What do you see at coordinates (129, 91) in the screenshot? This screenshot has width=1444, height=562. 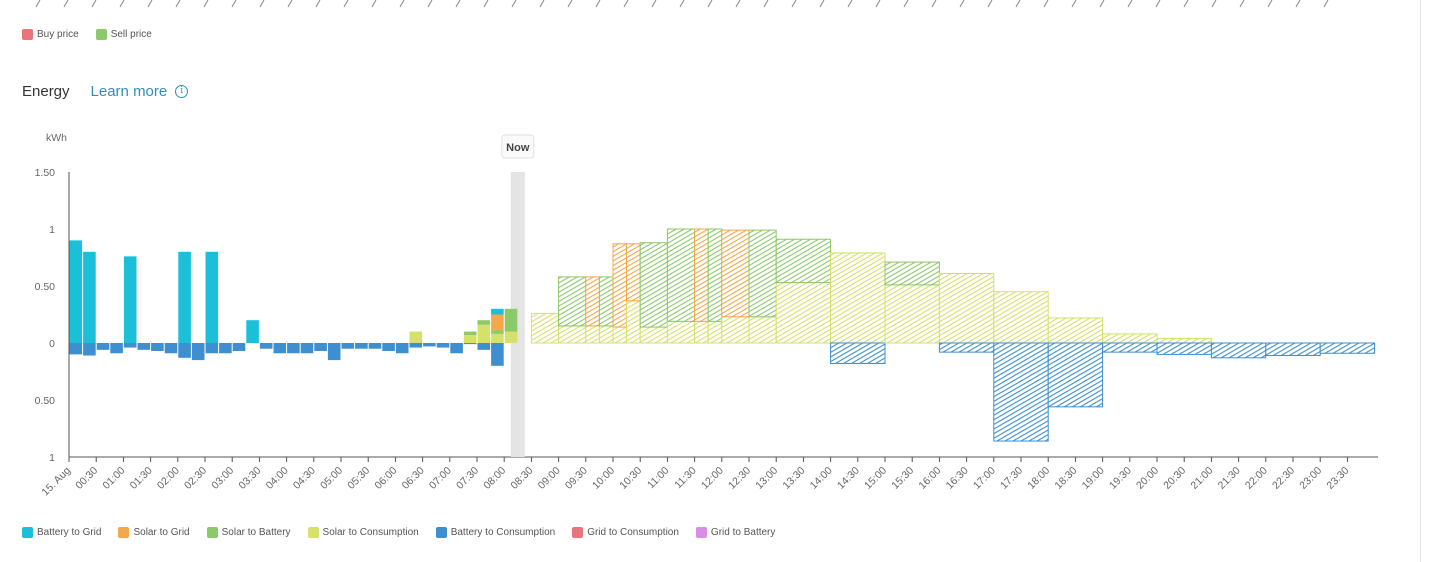 I see `learn-more-link: Learn more` at bounding box center [129, 91].